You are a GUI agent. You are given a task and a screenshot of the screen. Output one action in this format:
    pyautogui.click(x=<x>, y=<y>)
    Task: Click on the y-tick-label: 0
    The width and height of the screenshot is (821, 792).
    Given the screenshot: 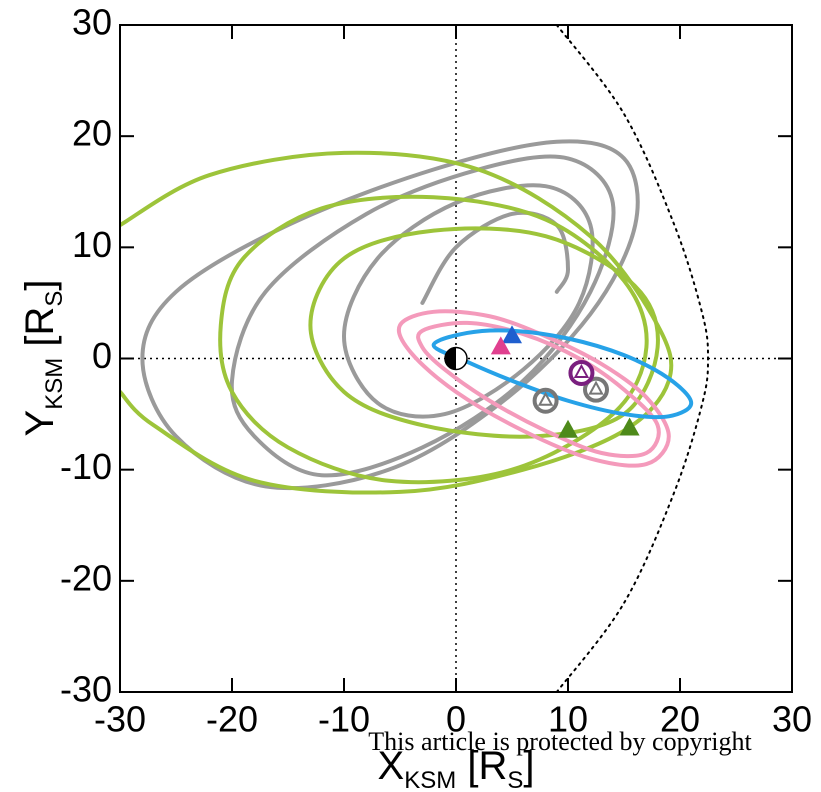 What is the action you would take?
    pyautogui.click(x=102, y=355)
    